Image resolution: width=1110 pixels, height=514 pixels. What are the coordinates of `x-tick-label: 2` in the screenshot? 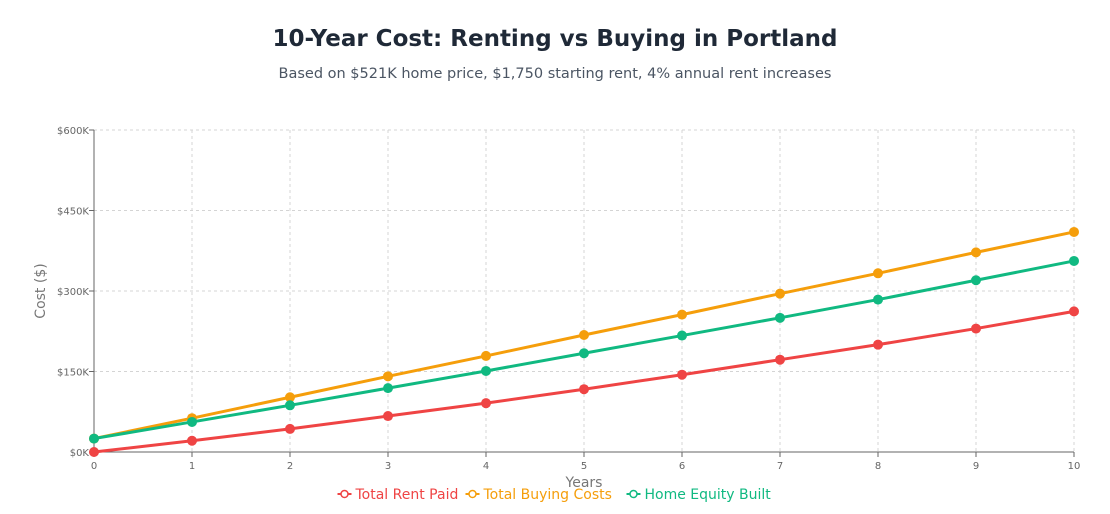 It's located at (290, 466).